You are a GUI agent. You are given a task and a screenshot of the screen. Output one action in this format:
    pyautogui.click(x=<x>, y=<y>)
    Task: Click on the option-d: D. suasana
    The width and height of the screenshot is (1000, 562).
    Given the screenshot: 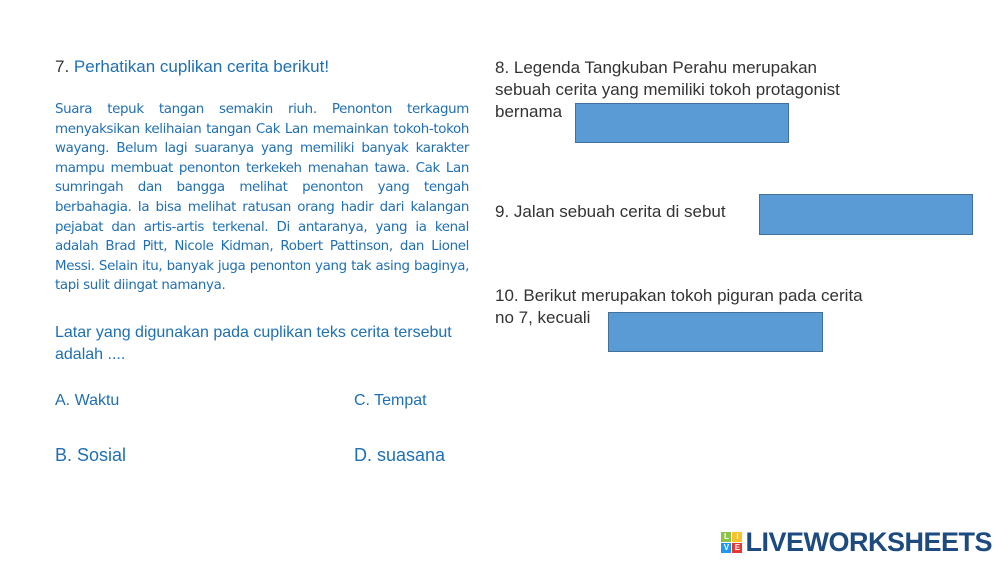 What is the action you would take?
    pyautogui.click(x=400, y=455)
    